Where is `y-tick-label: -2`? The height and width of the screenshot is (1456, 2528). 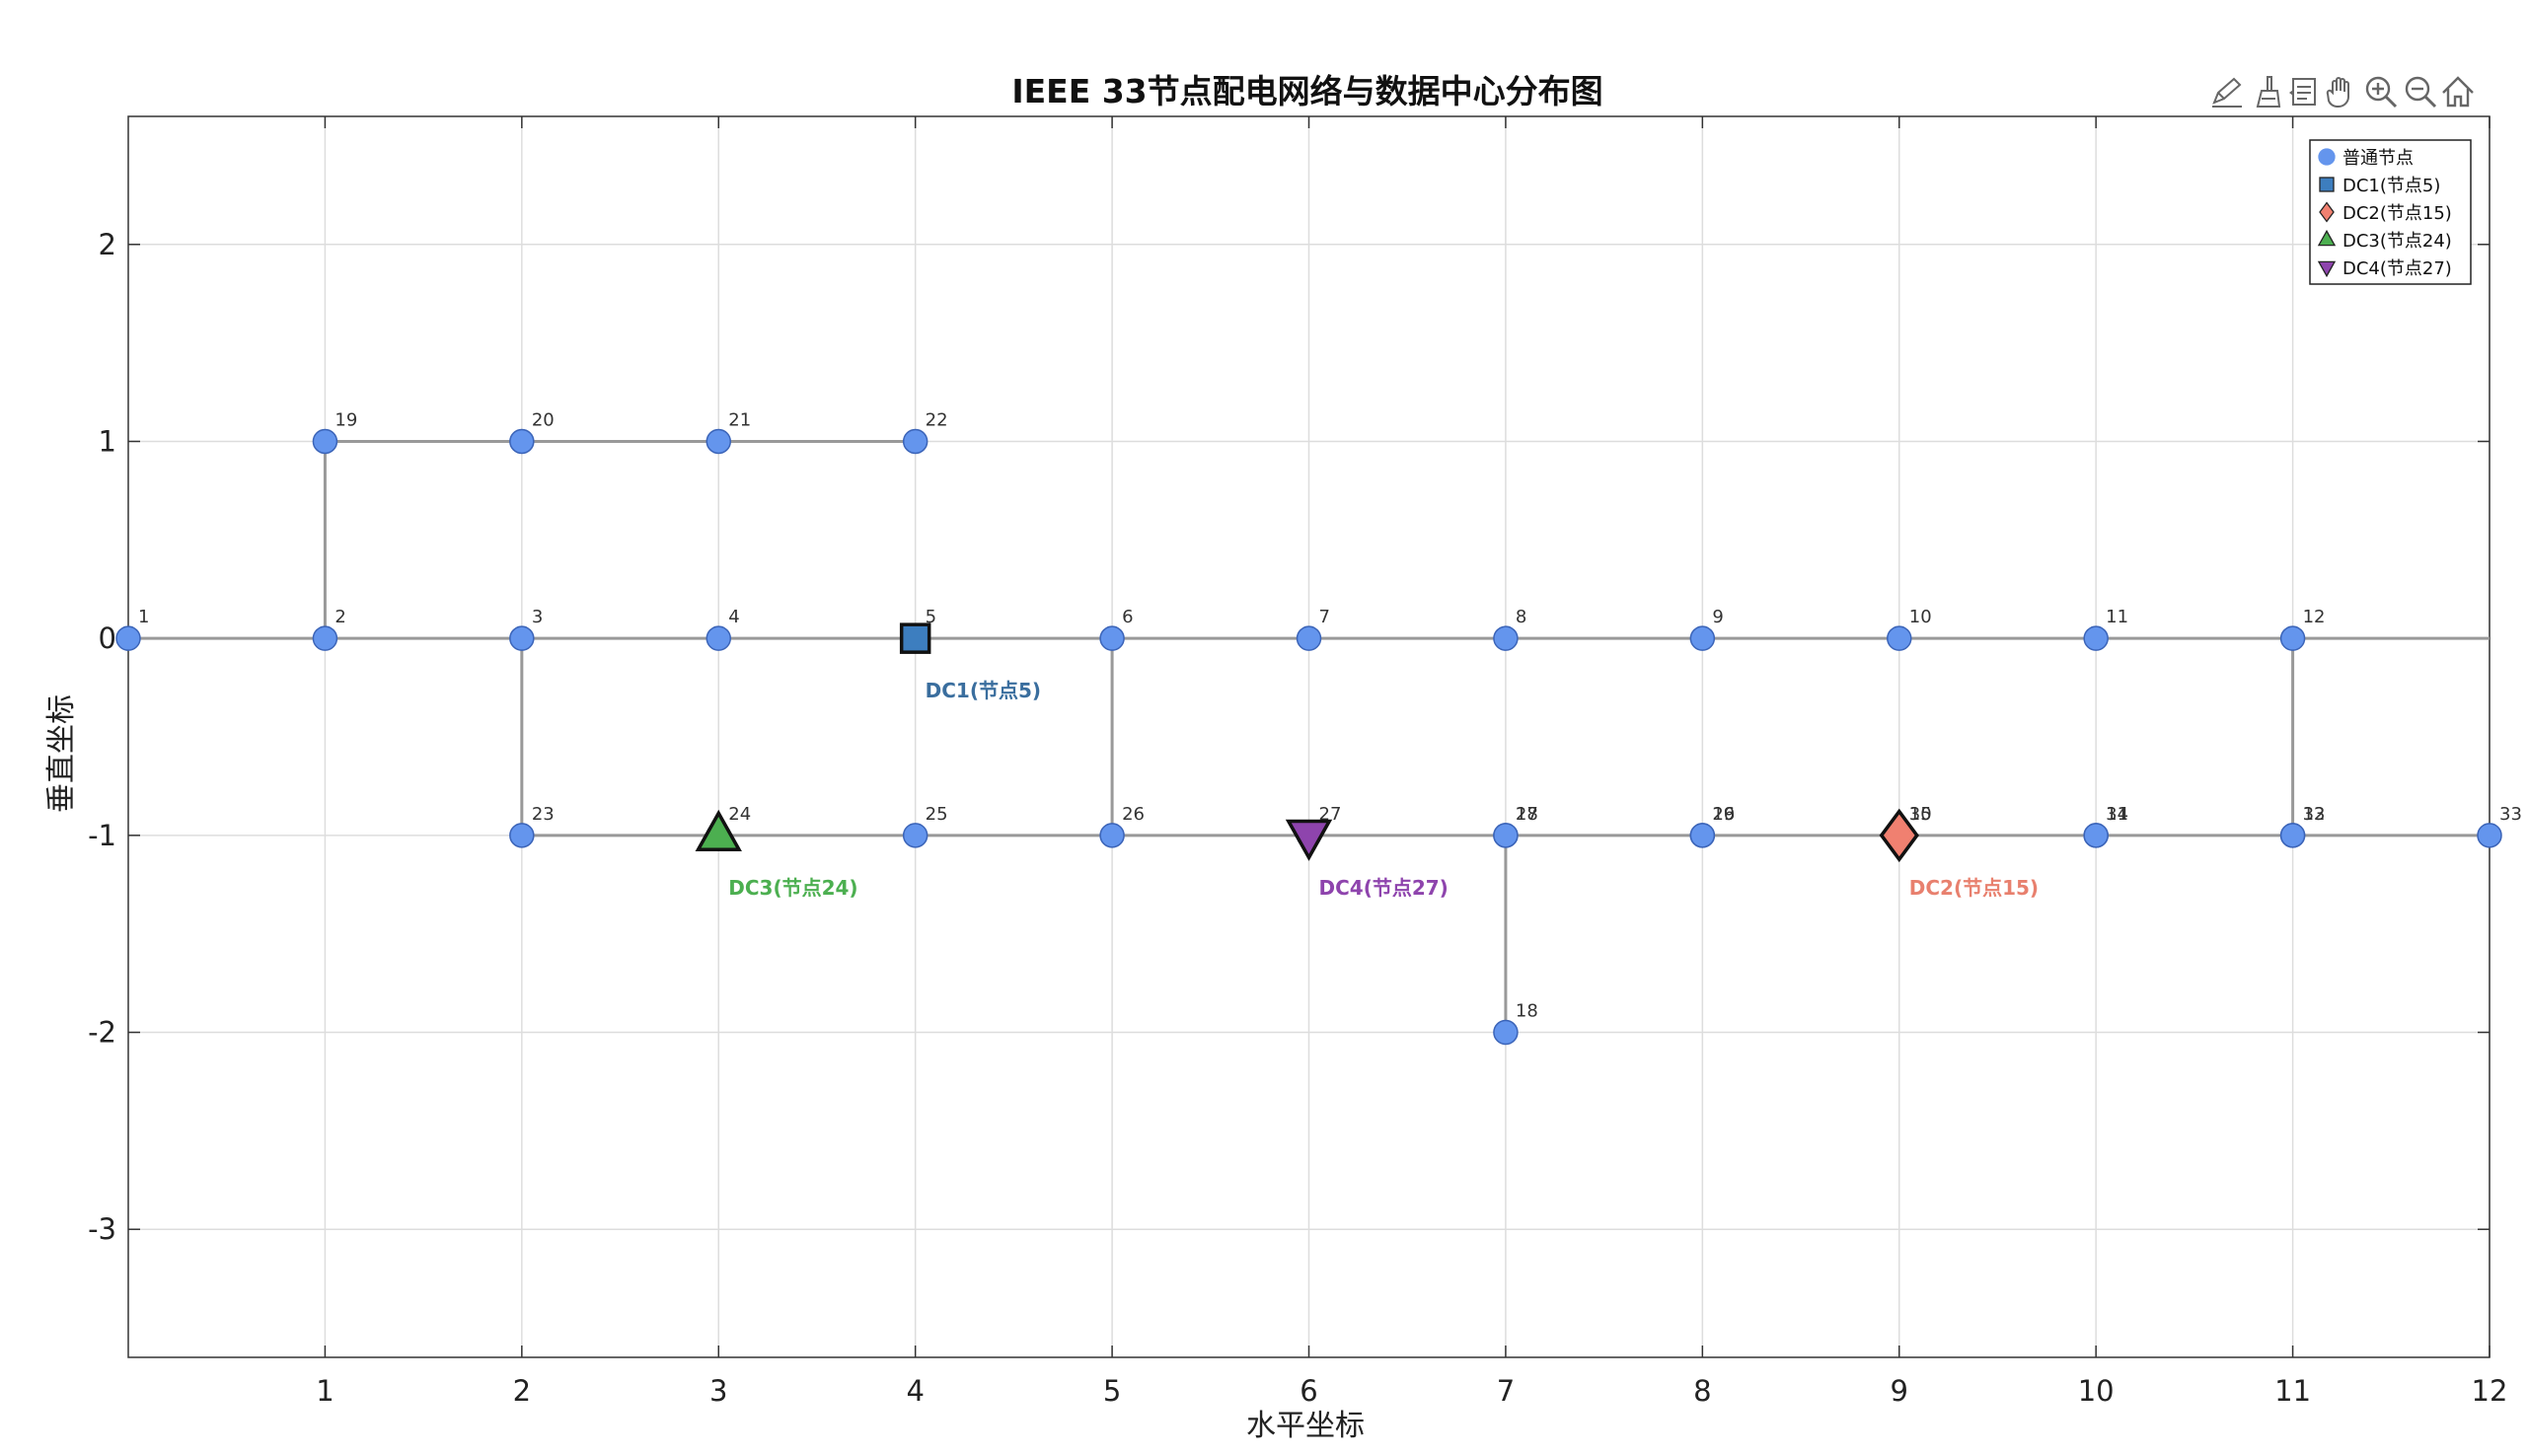 y-tick-label: -2 is located at coordinates (102, 1033).